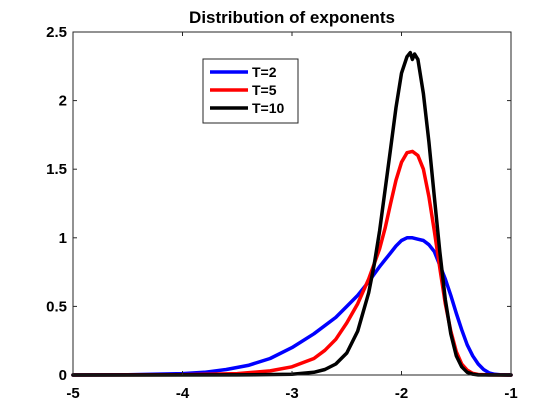  I want to click on legend: T=2 T=5 T=10, so click(250, 91).